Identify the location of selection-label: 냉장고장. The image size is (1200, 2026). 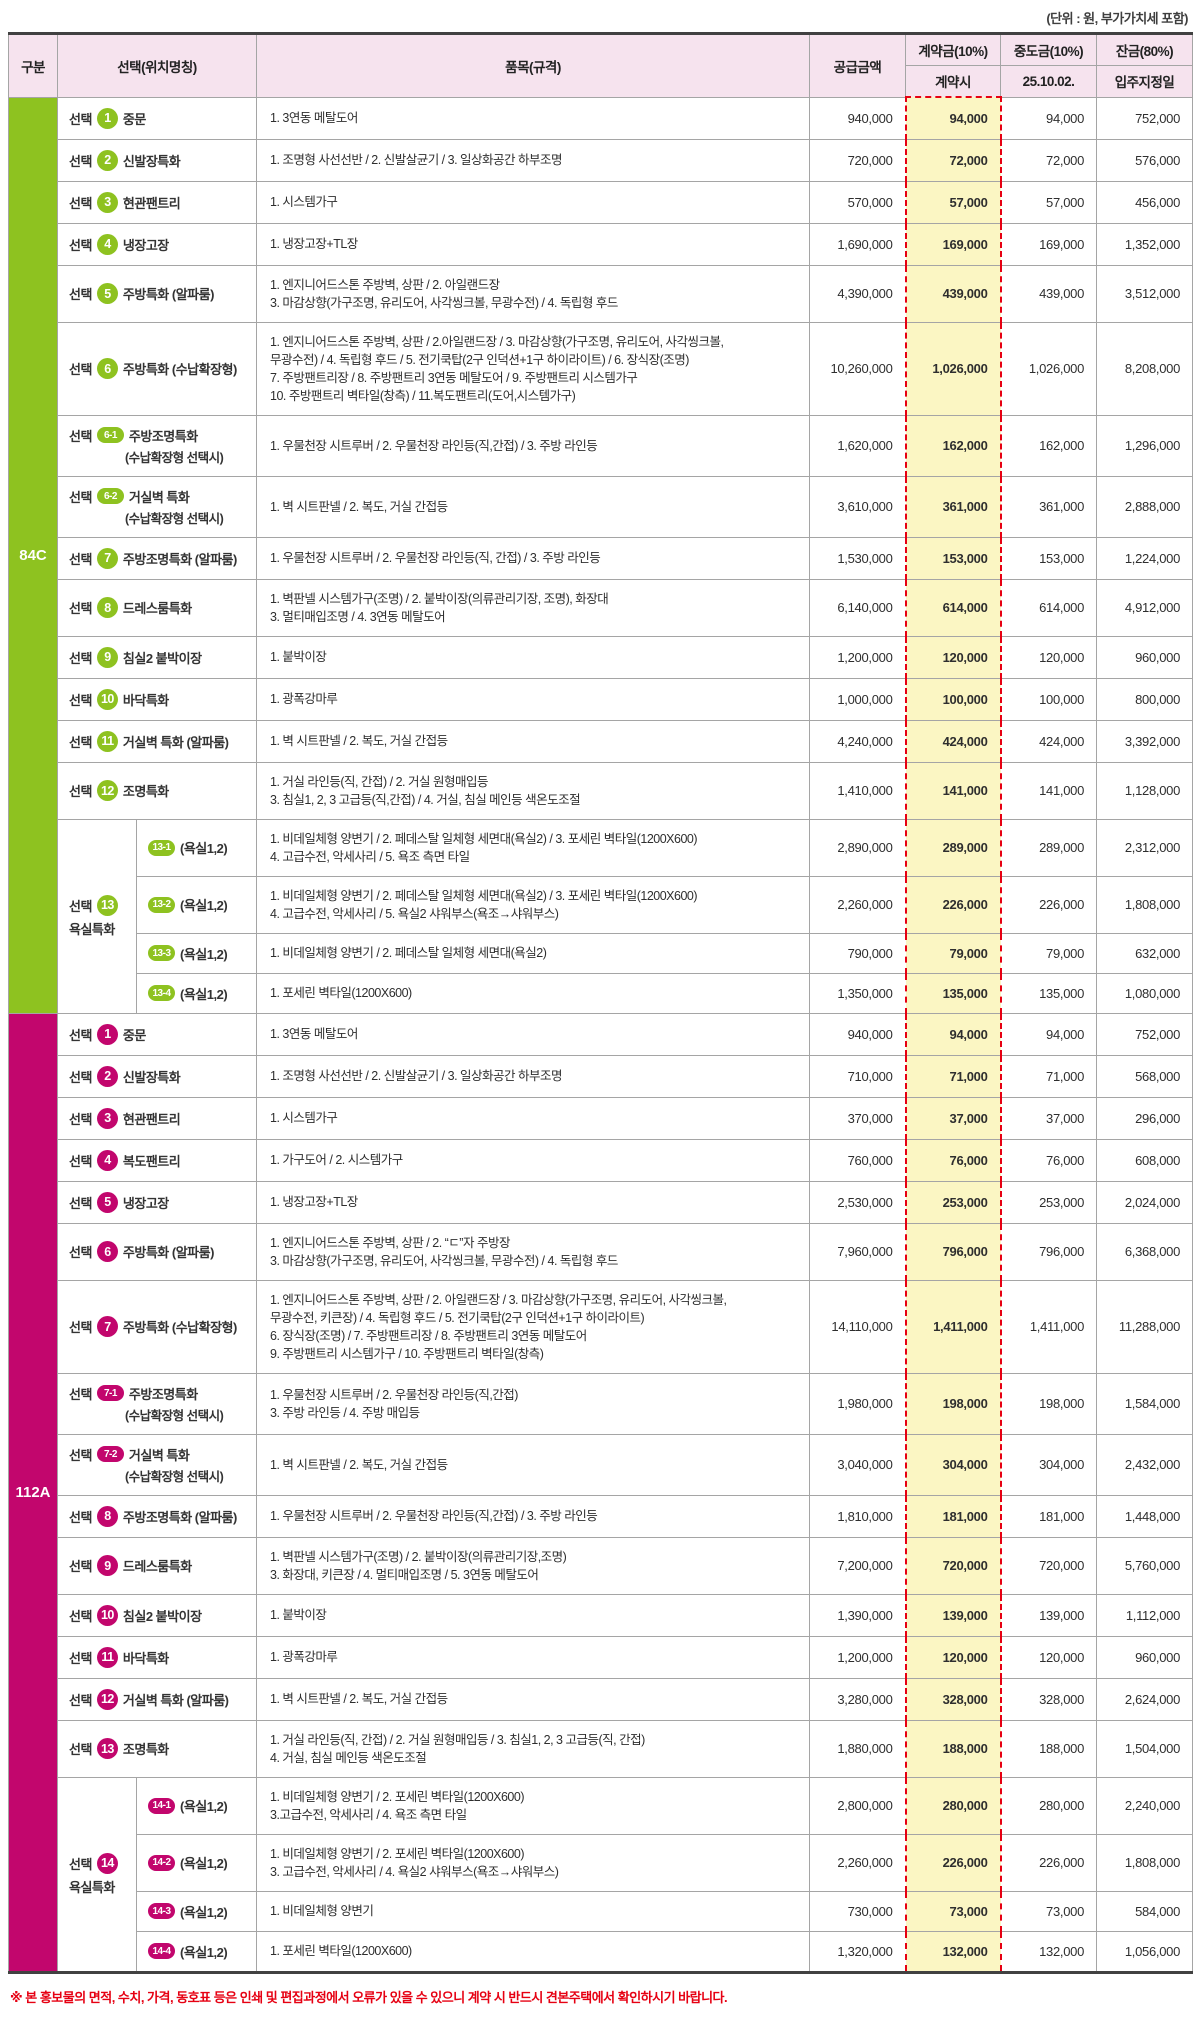
(145, 245).